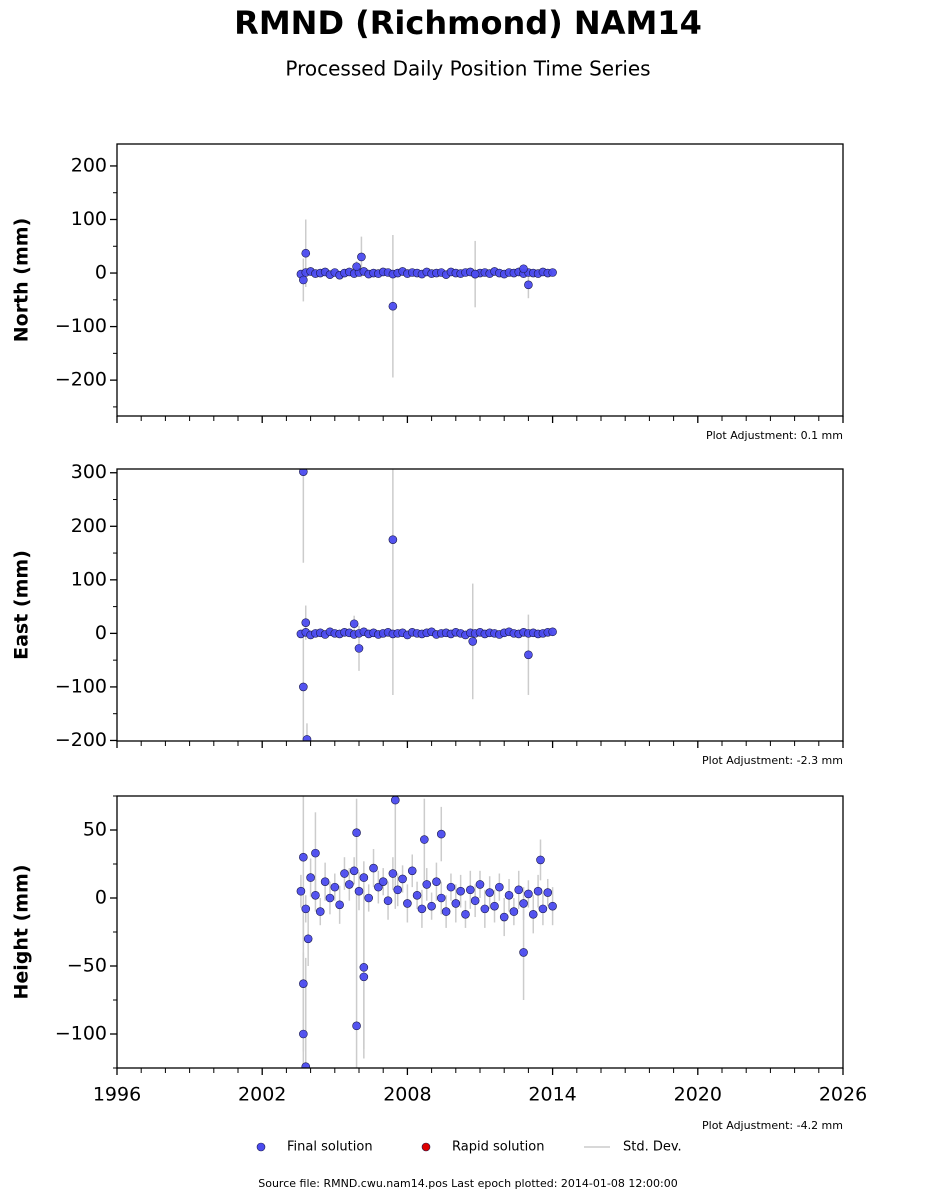  Describe the element at coordinates (81, 380) in the screenshot. I see `y-tick-label: −200` at that location.